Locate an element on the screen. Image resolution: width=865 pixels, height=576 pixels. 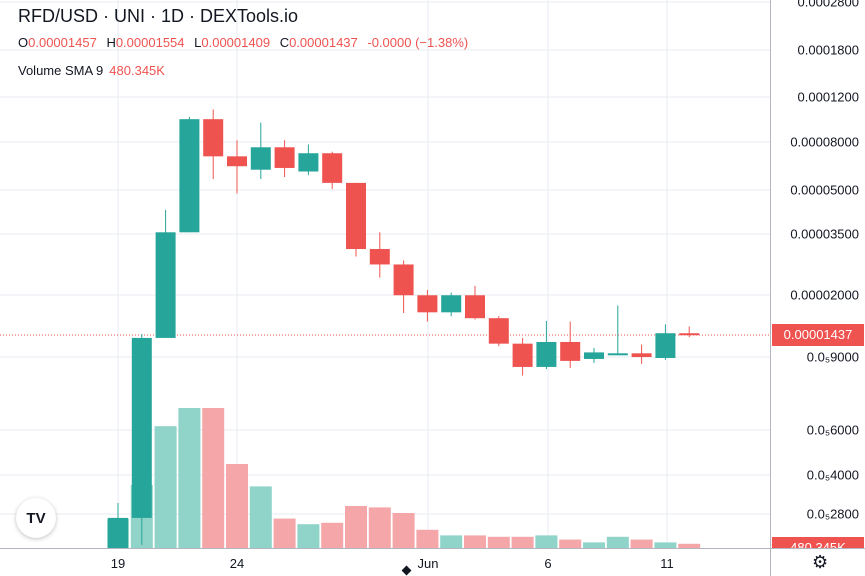
price-tick-label: 0.0001800 is located at coordinates (828, 50).